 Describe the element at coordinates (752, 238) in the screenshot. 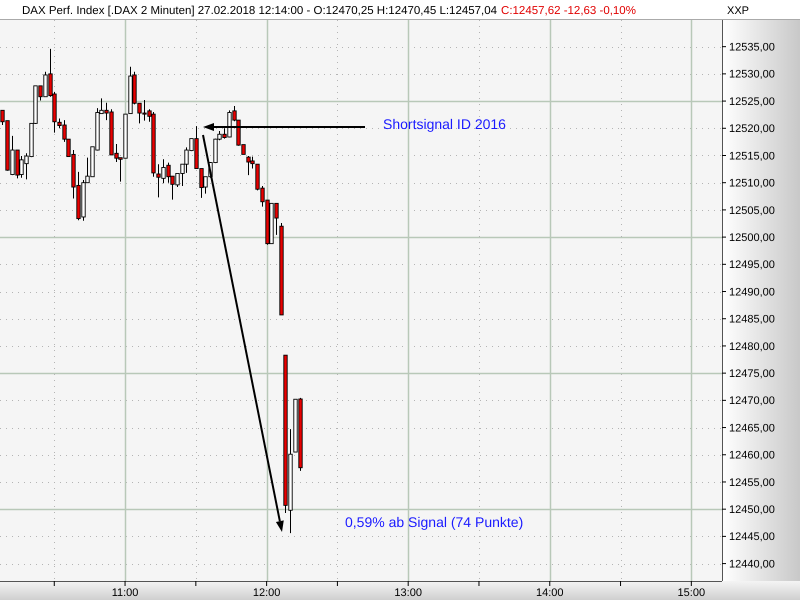

I see `y-tick-label: 12500,00` at that location.